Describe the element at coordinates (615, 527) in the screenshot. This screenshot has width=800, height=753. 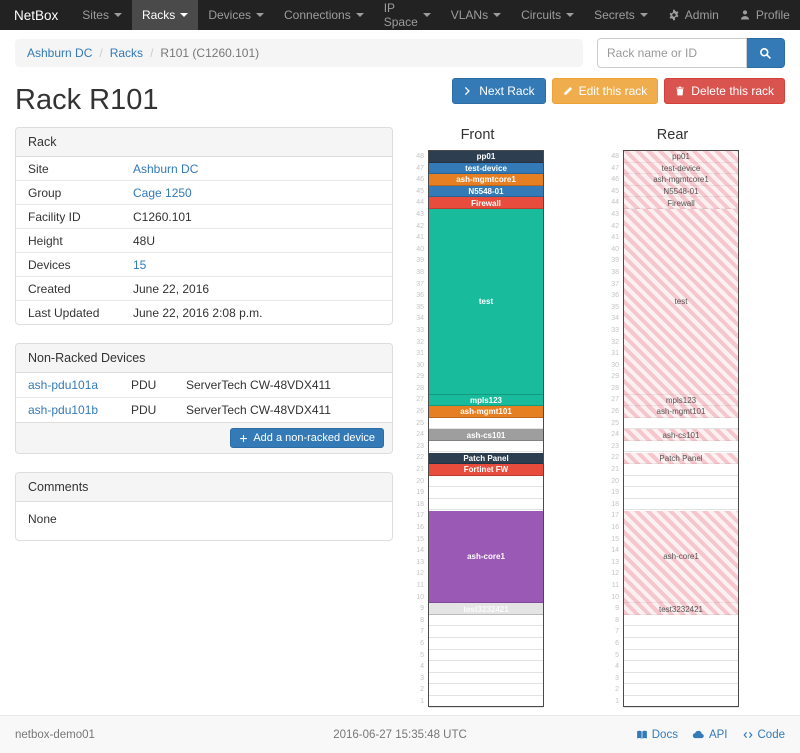
I see `unit-number: 16` at that location.